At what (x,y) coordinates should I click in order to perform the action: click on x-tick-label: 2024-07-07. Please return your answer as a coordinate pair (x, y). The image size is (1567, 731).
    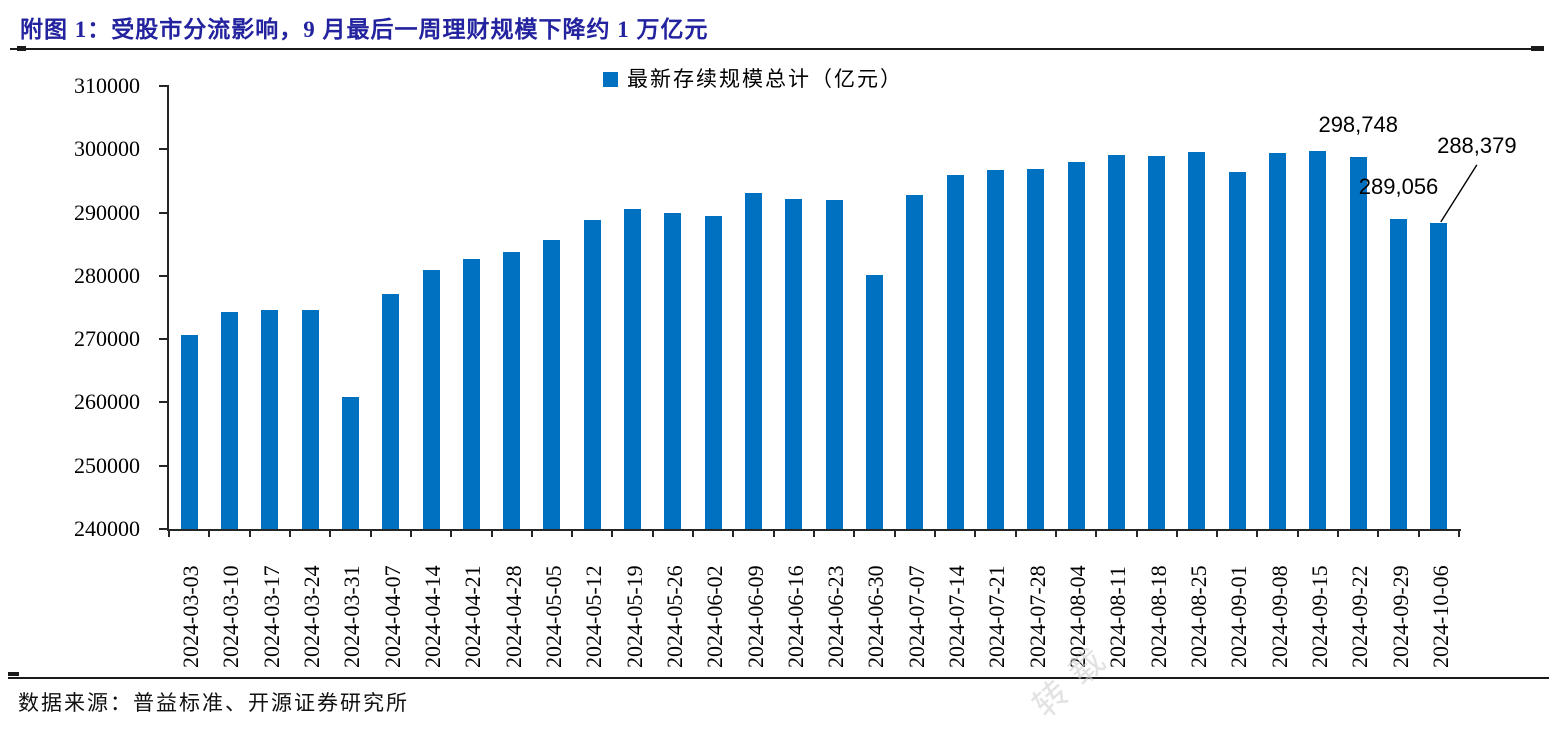
    Looking at the image, I should click on (916, 616).